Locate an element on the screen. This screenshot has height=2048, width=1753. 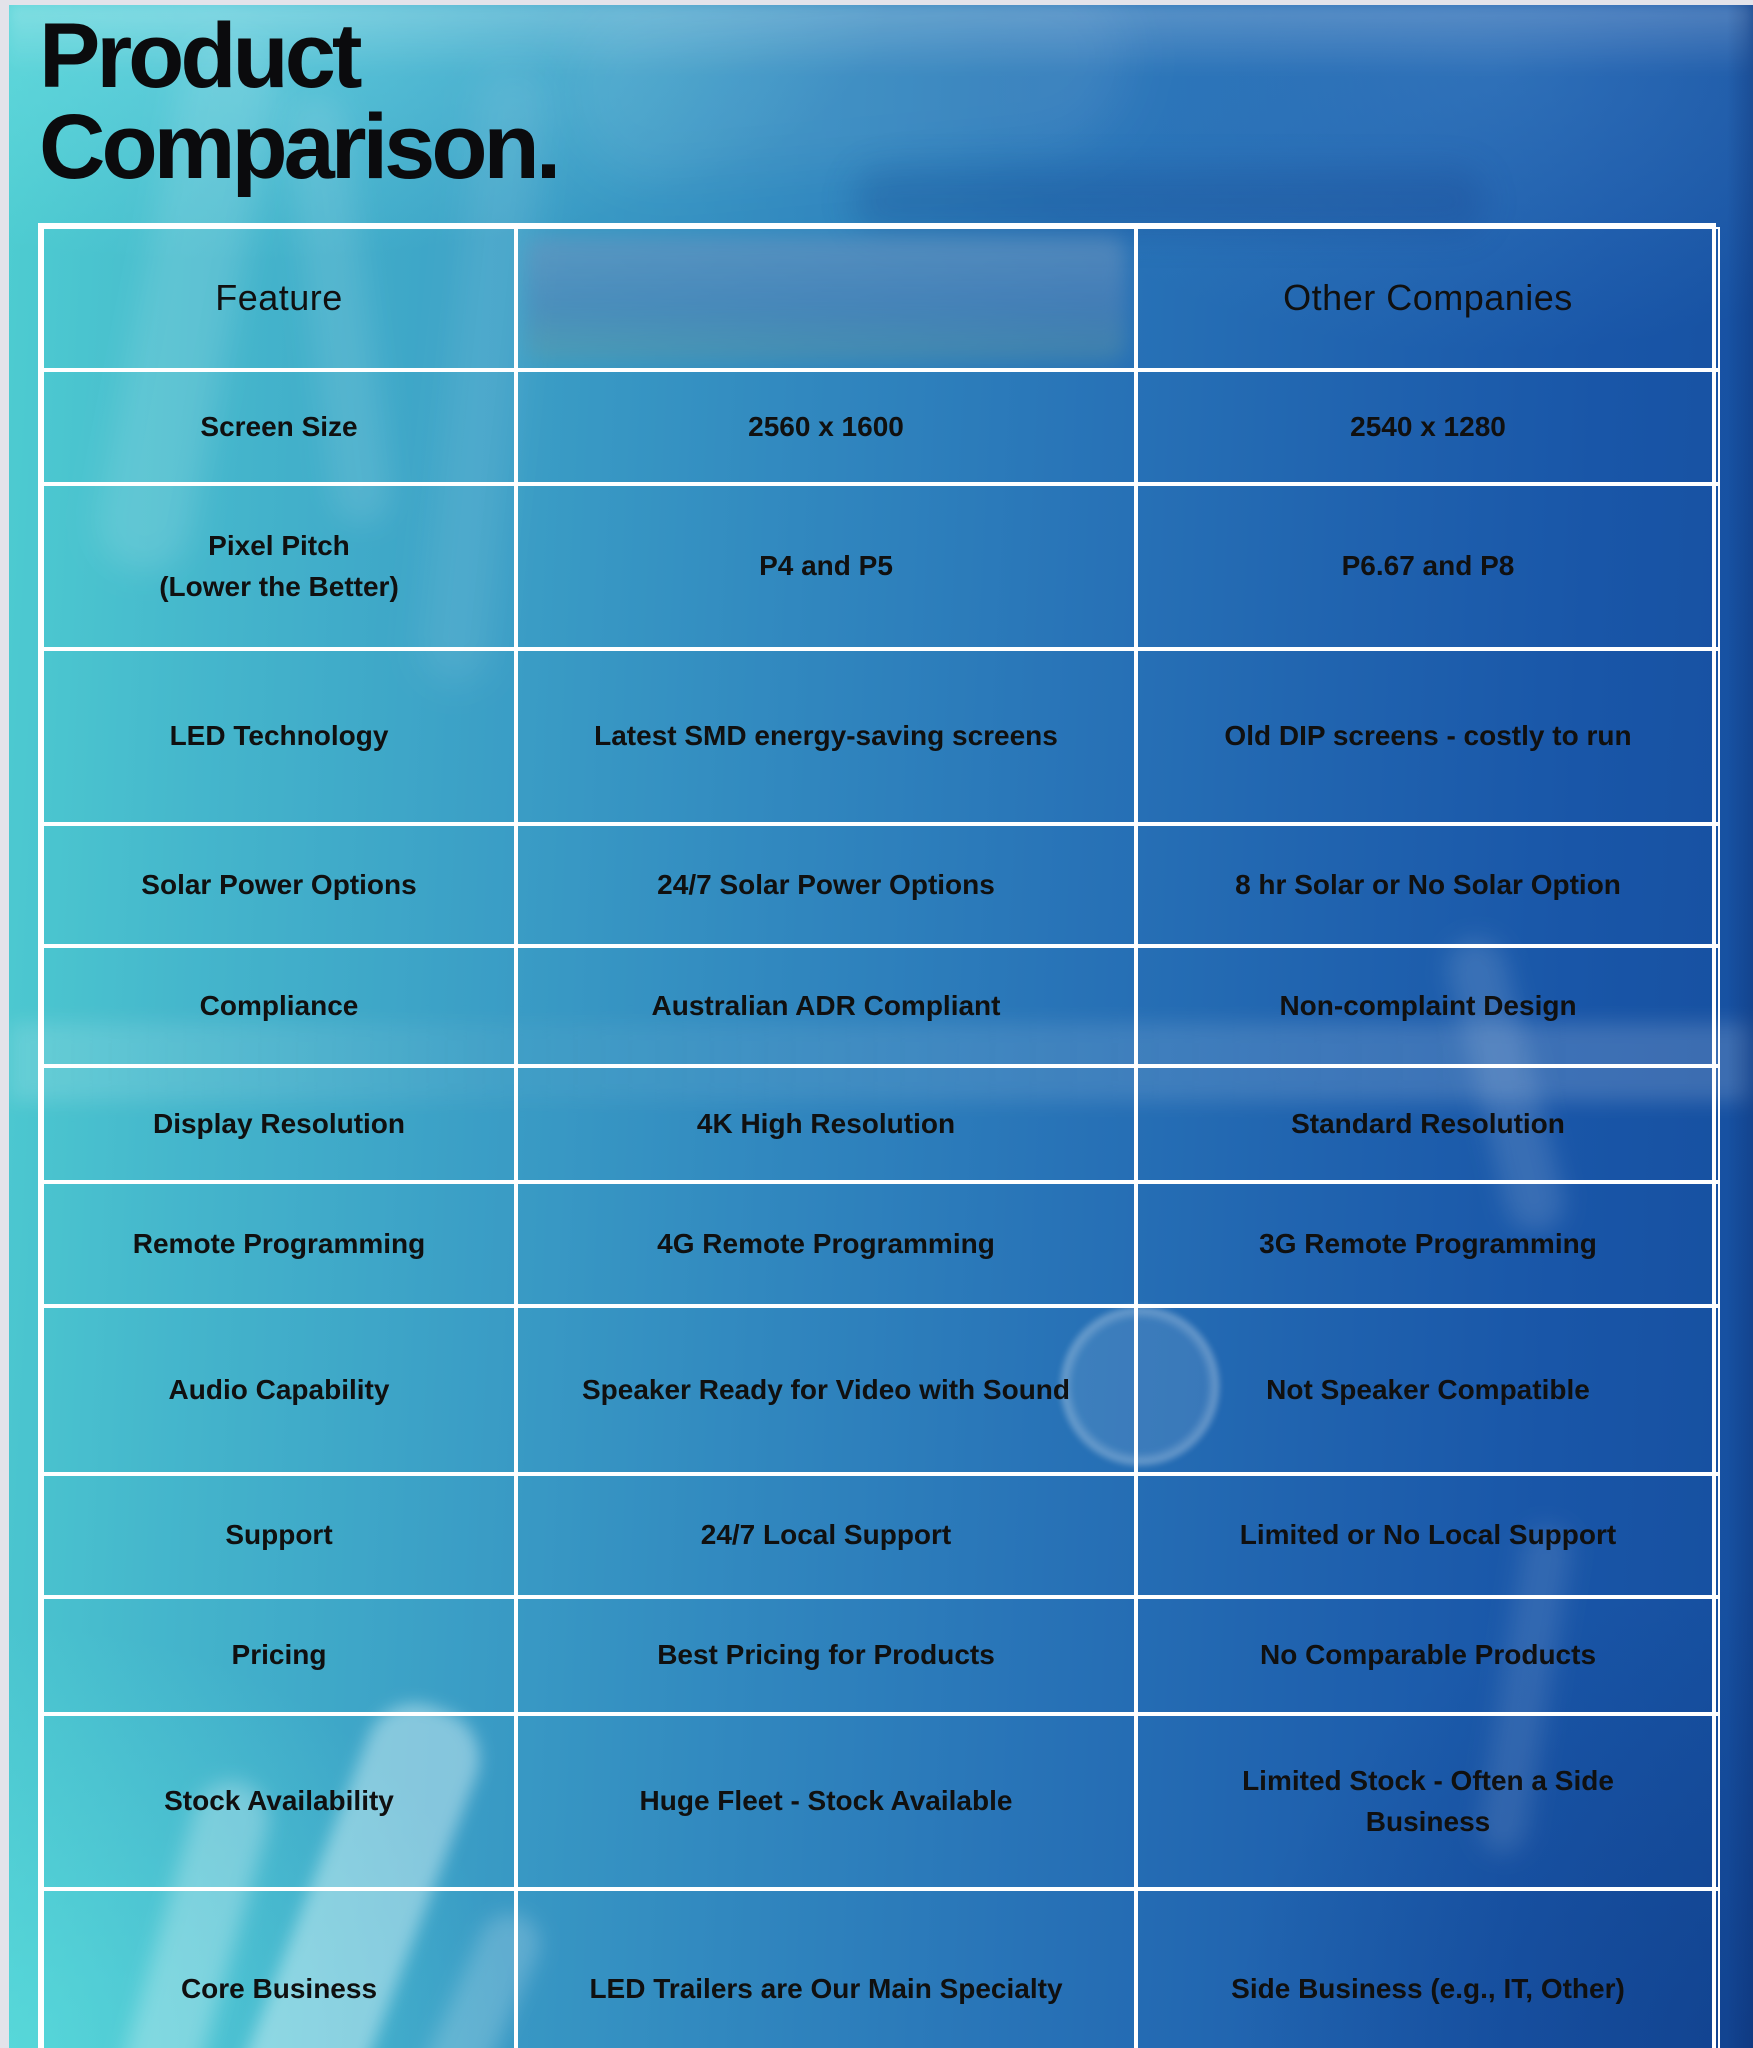
others-cell: No Comparable Products is located at coordinates (1428, 1655).